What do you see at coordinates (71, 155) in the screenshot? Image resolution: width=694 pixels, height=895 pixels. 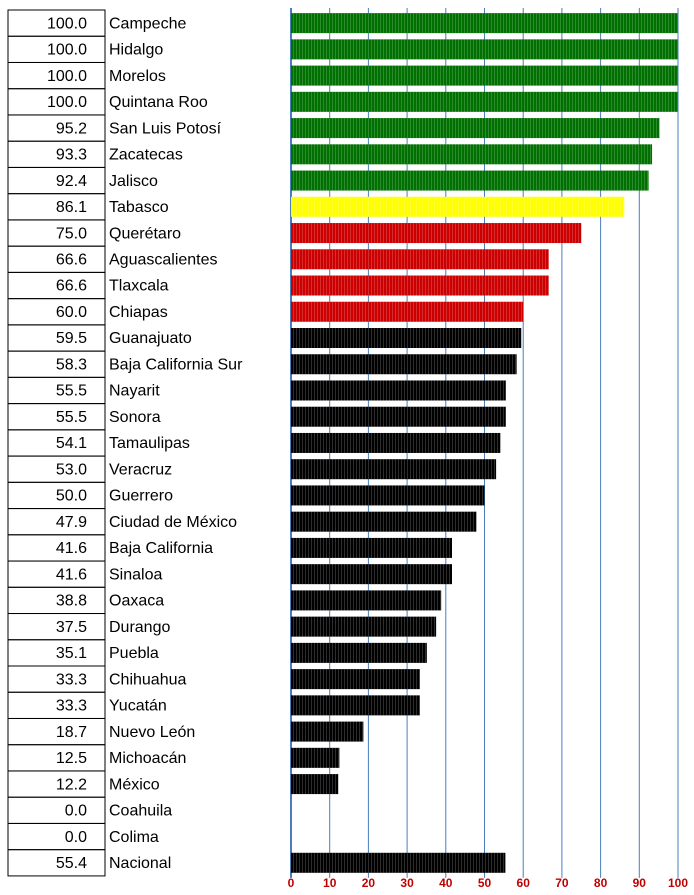 I see `value-label: 93.3` at bounding box center [71, 155].